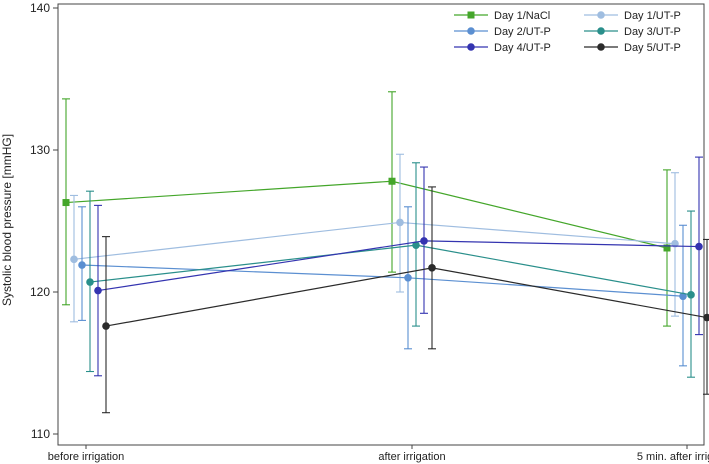 This screenshot has width=709, height=464. What do you see at coordinates (522, 32) in the screenshot?
I see `legend-label: Day 2/UT-P` at bounding box center [522, 32].